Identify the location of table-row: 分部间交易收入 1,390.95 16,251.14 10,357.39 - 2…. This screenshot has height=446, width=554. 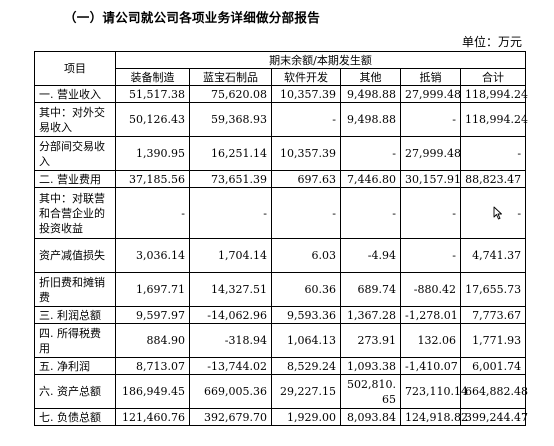
(280, 153).